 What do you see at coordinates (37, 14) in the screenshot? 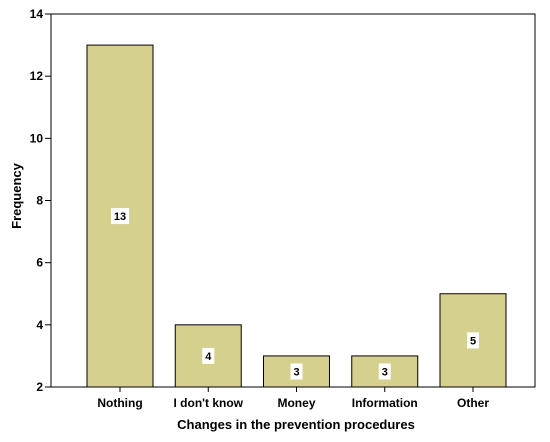
I see `y-tick-label: 14` at bounding box center [37, 14].